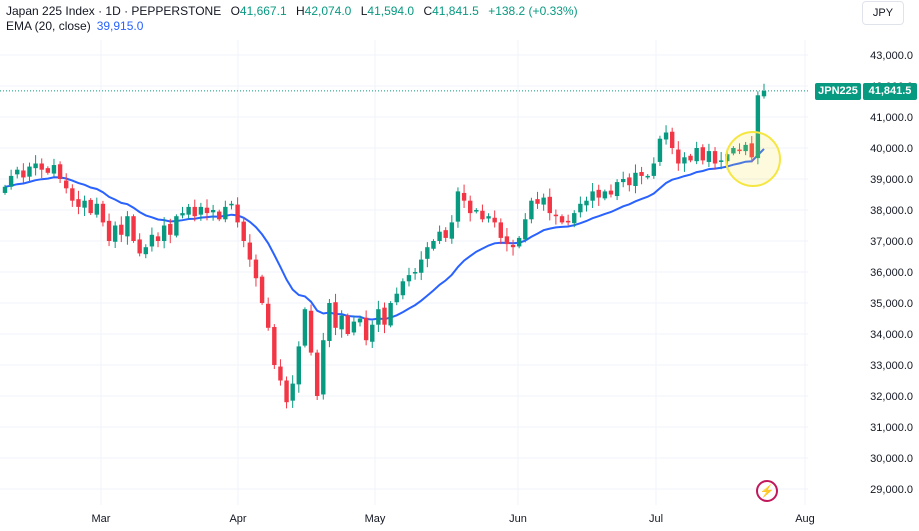 This screenshot has height=531, width=919. I want to click on x-tick-label: Jun, so click(518, 519).